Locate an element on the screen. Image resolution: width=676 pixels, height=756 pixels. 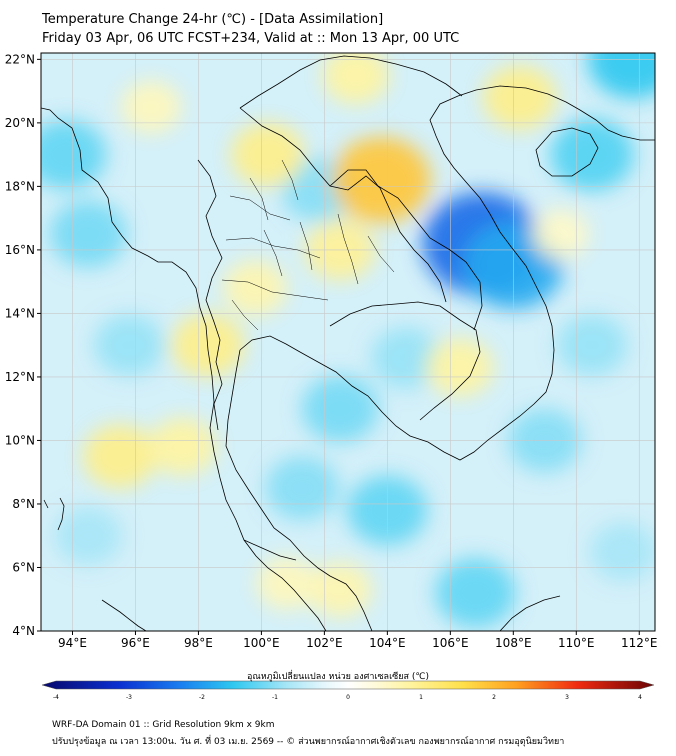
colorbar-tick-label-2: -2 is located at coordinates (202, 697).